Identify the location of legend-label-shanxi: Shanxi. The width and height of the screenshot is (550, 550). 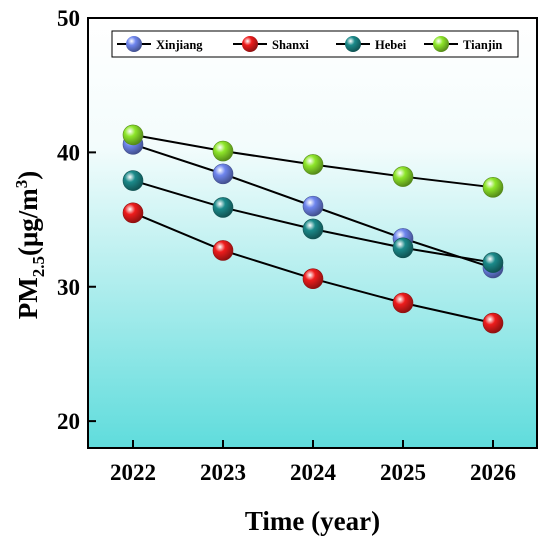
(290, 45).